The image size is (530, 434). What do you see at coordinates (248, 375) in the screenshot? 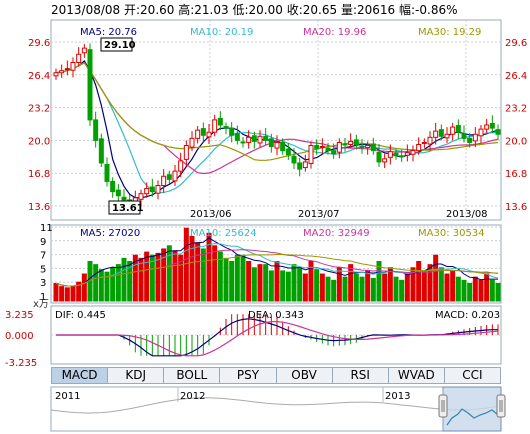
I see `tab-psy: PSY` at bounding box center [248, 375].